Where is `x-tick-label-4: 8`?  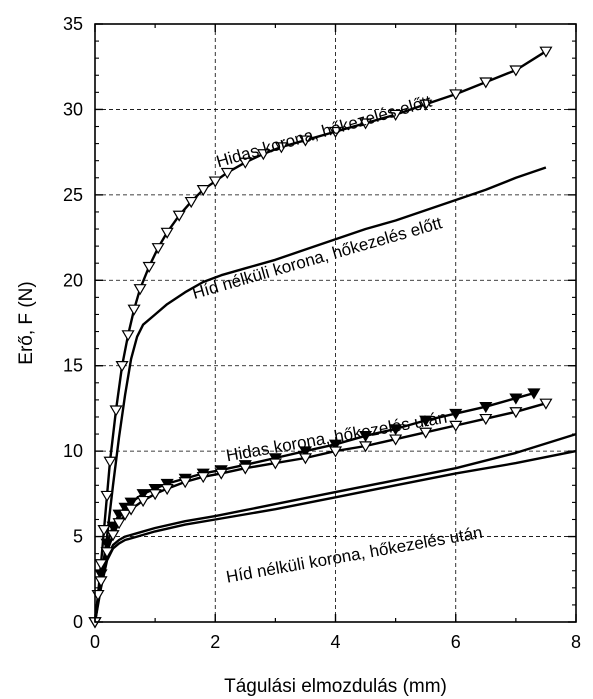
x-tick-label-4: 8 is located at coordinates (576, 642).